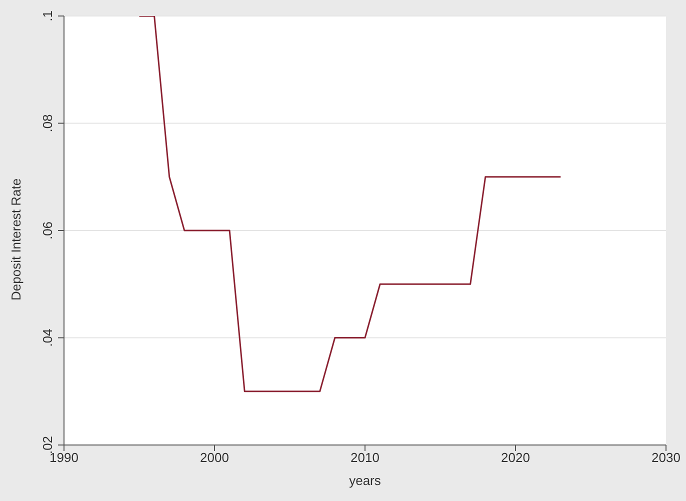 This screenshot has height=501, width=686. What do you see at coordinates (47, 337) in the screenshot?
I see `y-tick-label: .04` at bounding box center [47, 337].